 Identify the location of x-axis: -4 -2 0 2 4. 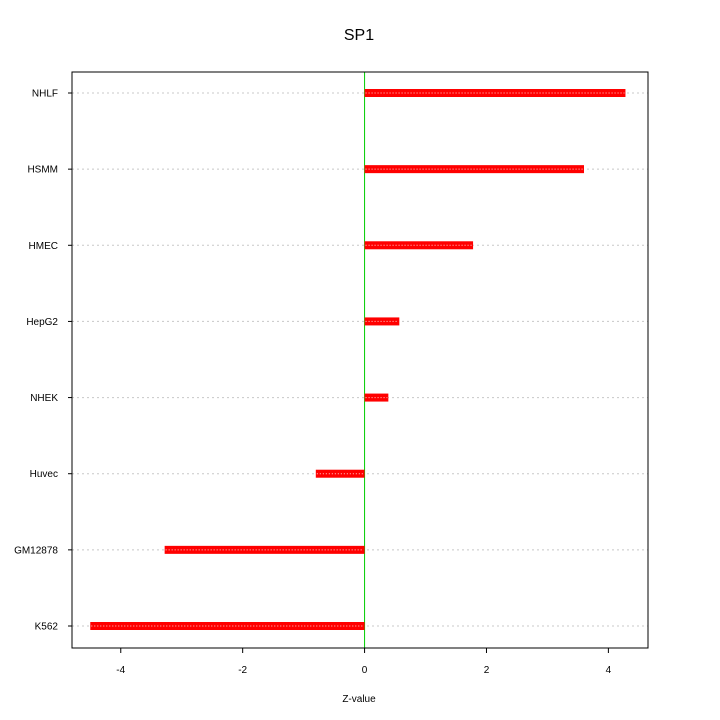
(364, 662).